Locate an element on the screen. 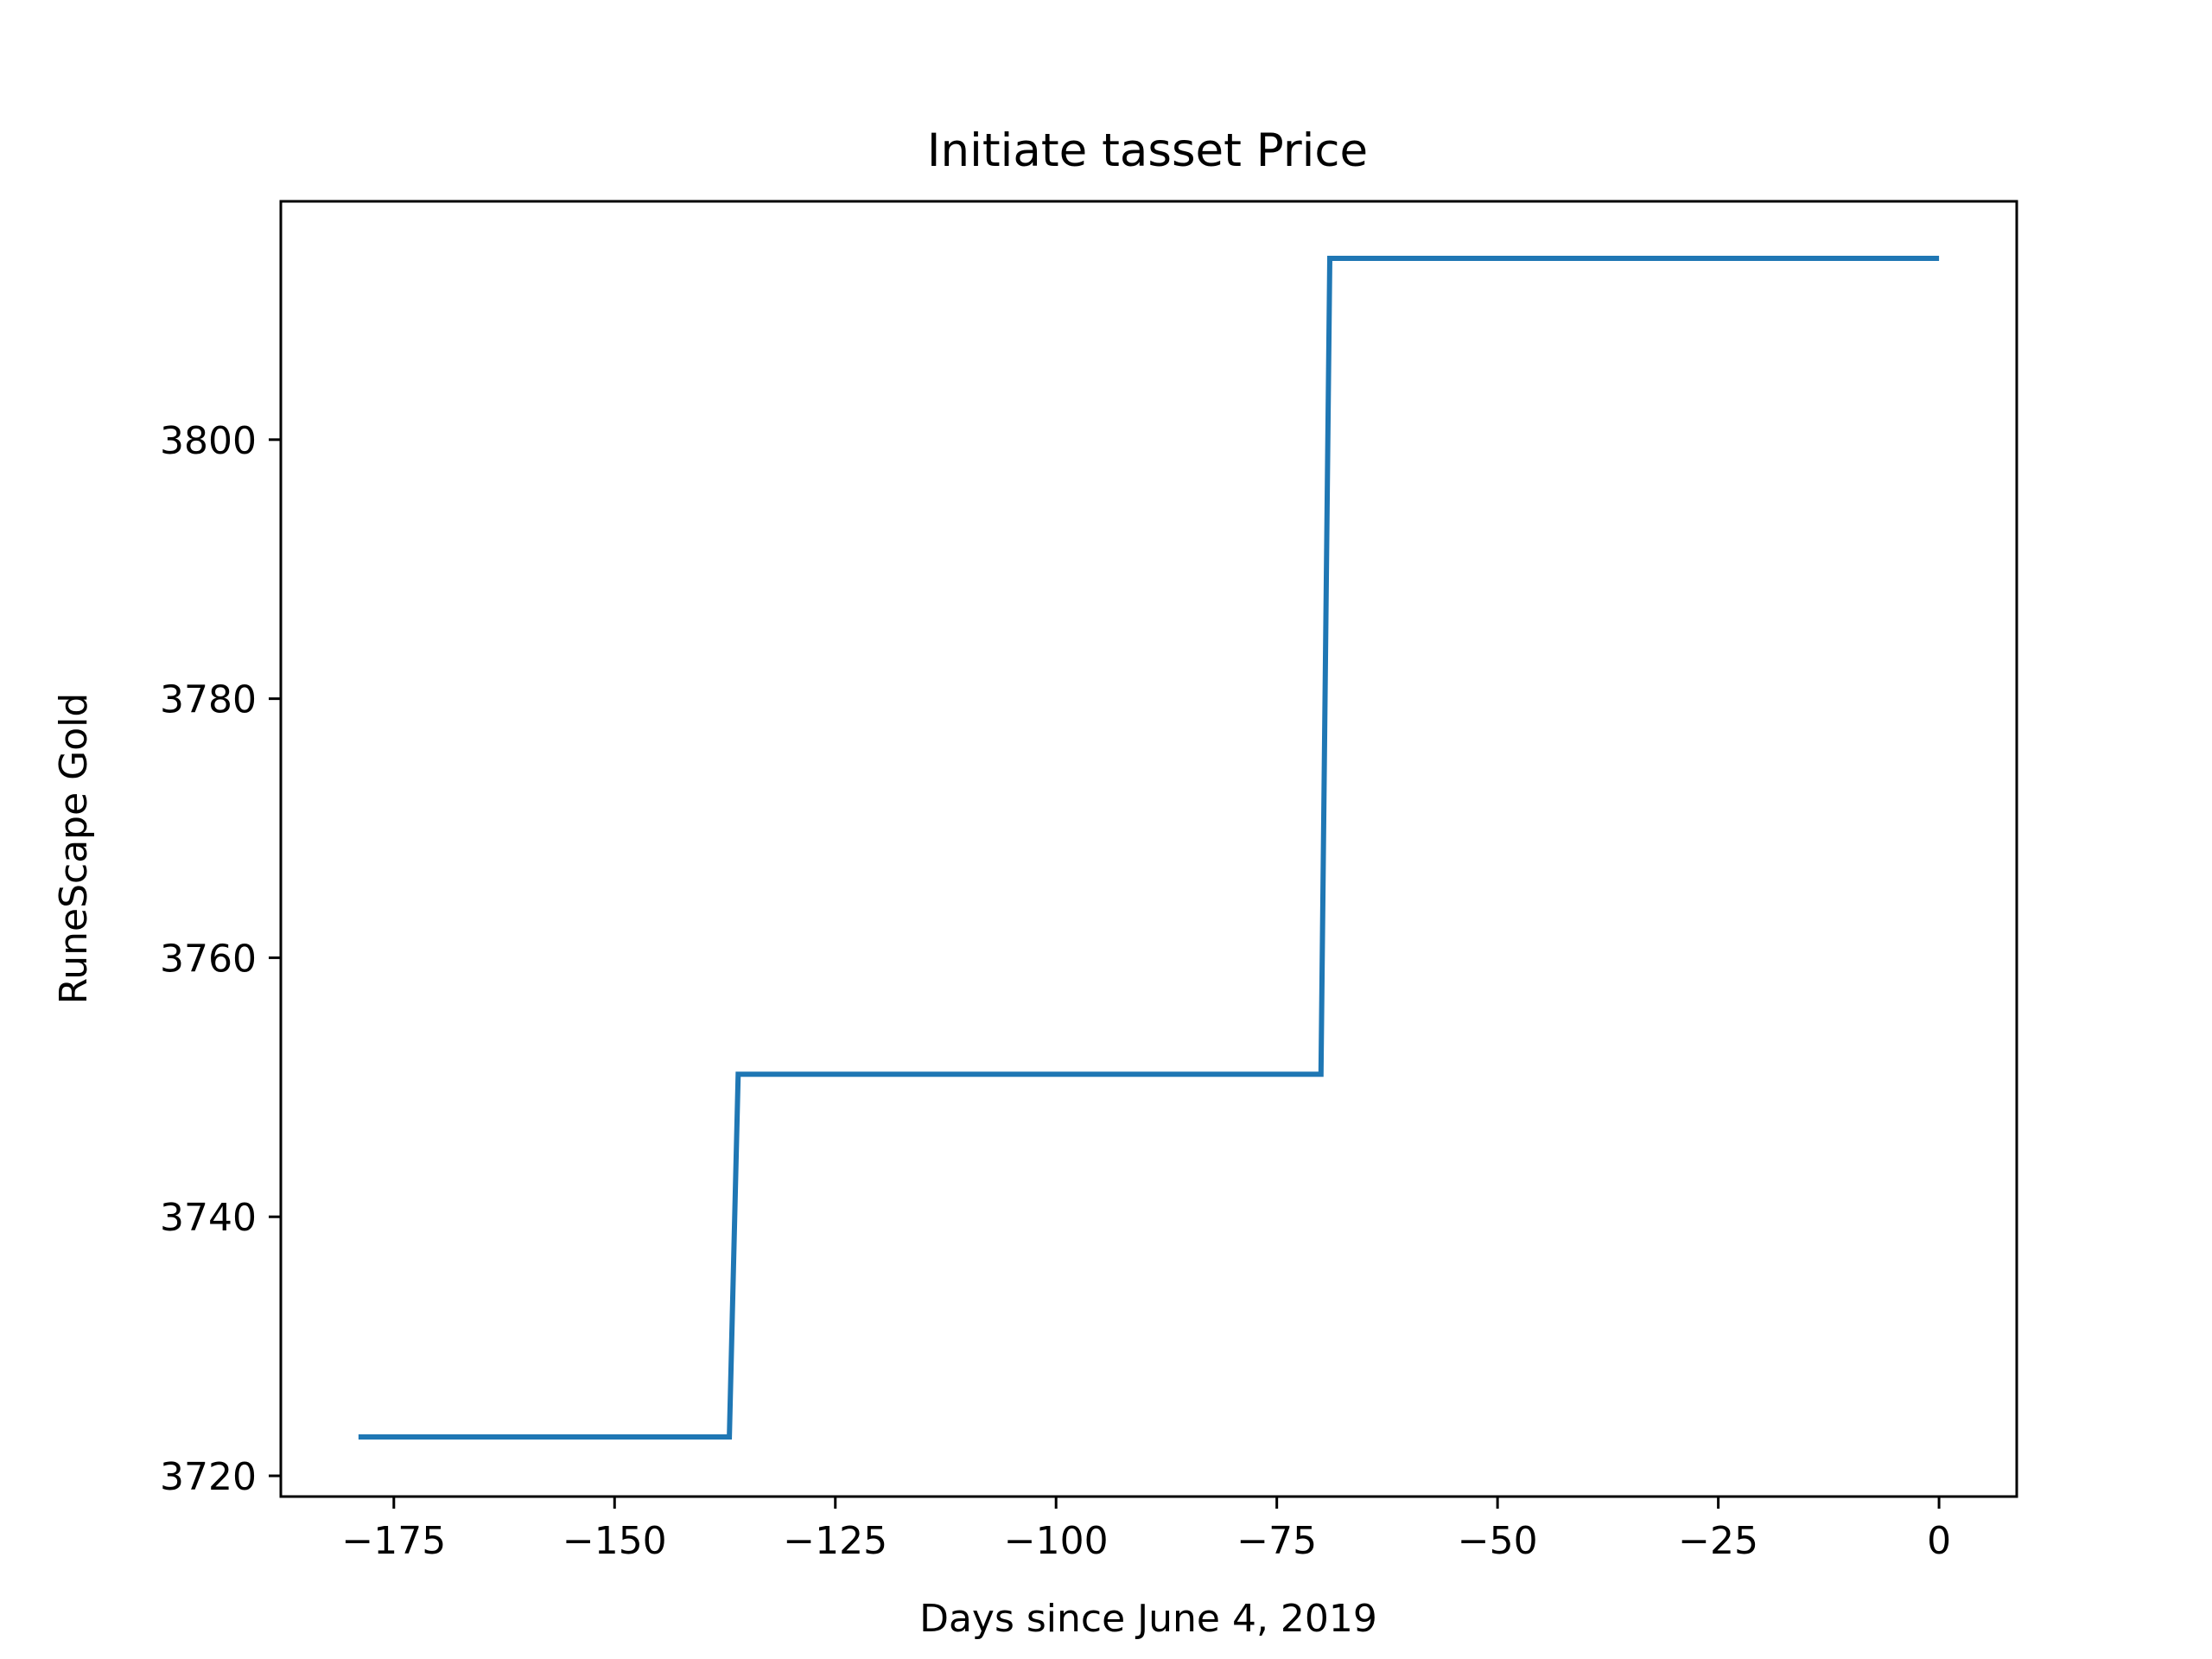 The image size is (2212, 1659). x-tick-label: −50 is located at coordinates (1498, 1541).